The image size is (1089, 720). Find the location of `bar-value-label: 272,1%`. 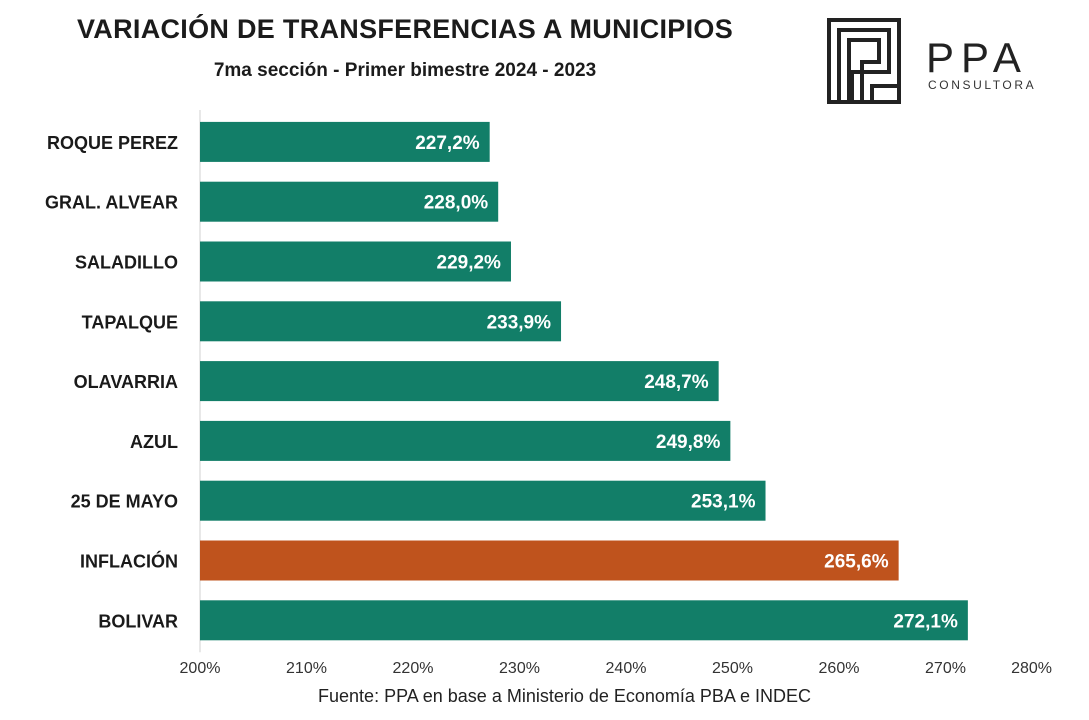

bar-value-label: 272,1% is located at coordinates (925, 621).